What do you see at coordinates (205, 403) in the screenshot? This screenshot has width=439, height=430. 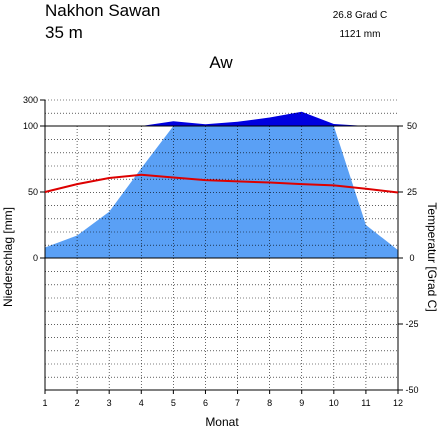 I see `x-tick-label: 6` at bounding box center [205, 403].